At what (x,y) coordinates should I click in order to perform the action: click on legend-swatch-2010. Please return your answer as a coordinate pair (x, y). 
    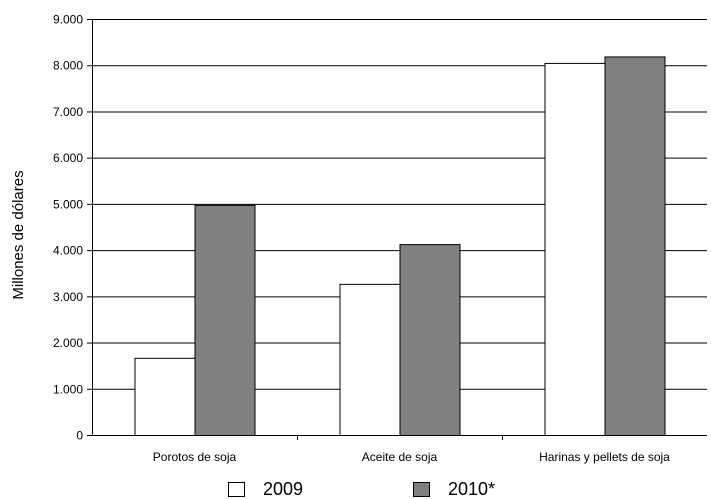
    Looking at the image, I should click on (421, 489).